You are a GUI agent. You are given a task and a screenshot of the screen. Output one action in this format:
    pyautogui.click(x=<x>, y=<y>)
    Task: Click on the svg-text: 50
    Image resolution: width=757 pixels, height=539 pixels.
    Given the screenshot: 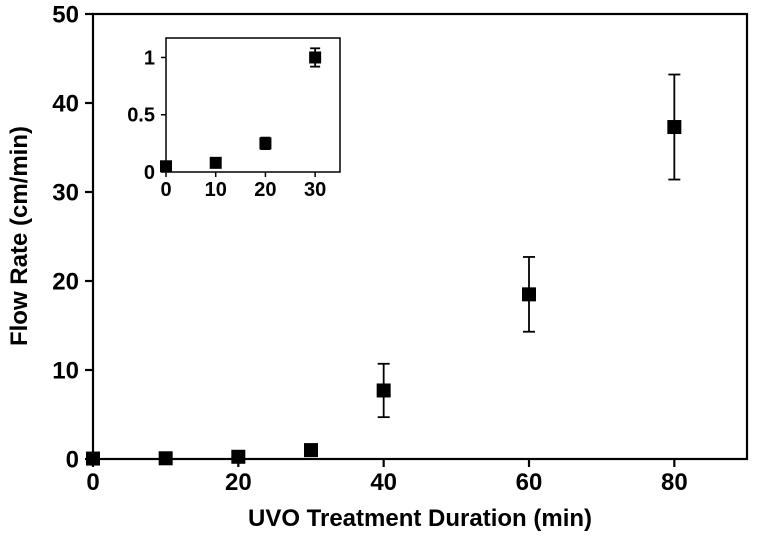 What is the action you would take?
    pyautogui.click(x=65, y=14)
    